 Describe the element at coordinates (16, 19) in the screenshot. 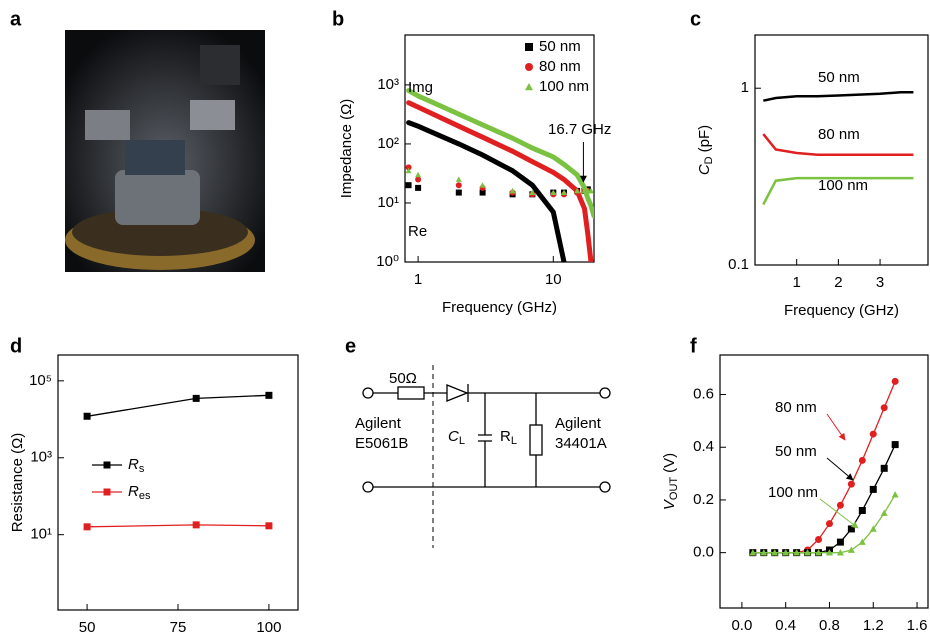

I see `panel-label: a` at that location.